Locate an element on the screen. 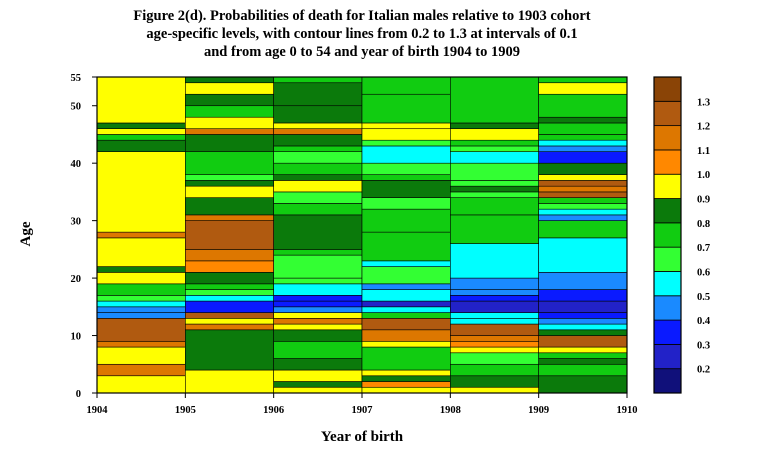 Image resolution: width=760 pixels, height=453 pixels. x-tick-label-1908: 1908 is located at coordinates (450, 410).